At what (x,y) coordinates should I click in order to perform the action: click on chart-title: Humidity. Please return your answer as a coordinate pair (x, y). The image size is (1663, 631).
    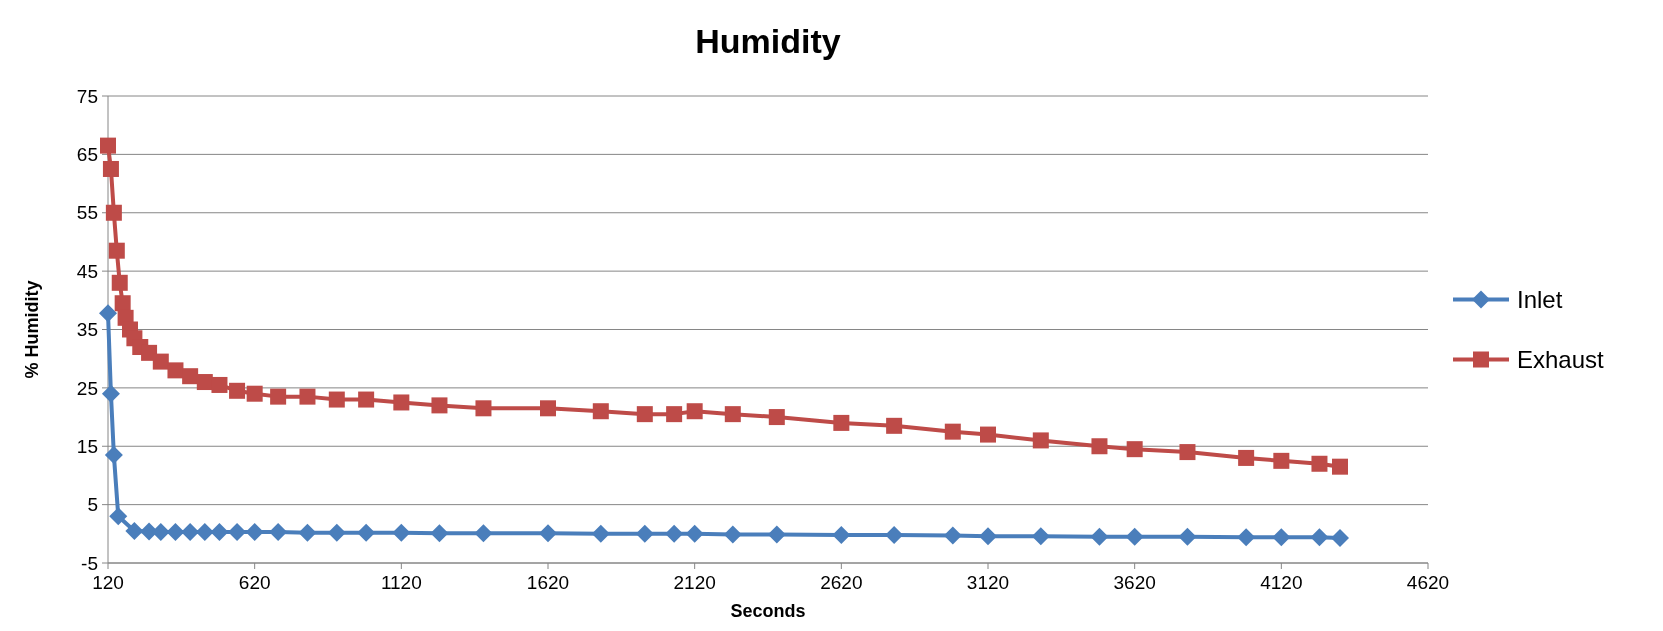
    Looking at the image, I should click on (768, 41).